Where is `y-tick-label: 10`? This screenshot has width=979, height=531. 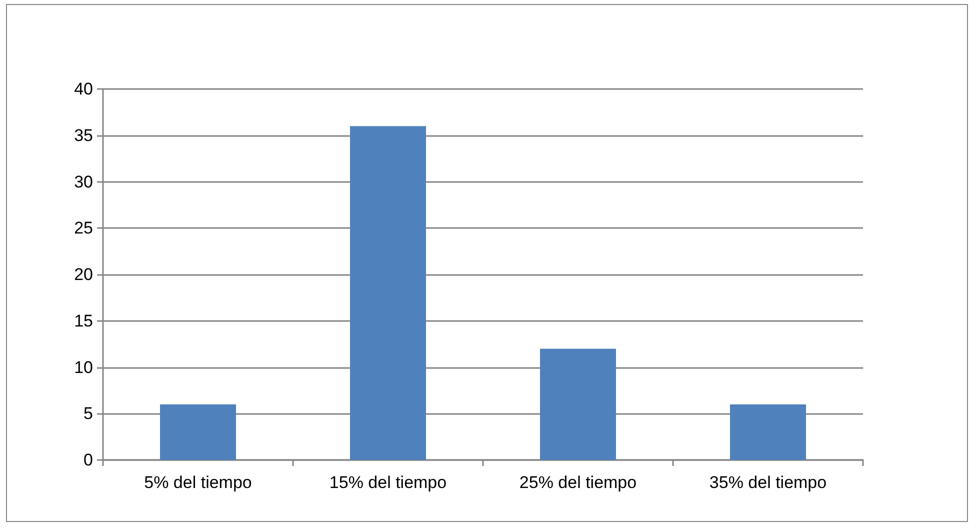 y-tick-label: 10 is located at coordinates (83, 367).